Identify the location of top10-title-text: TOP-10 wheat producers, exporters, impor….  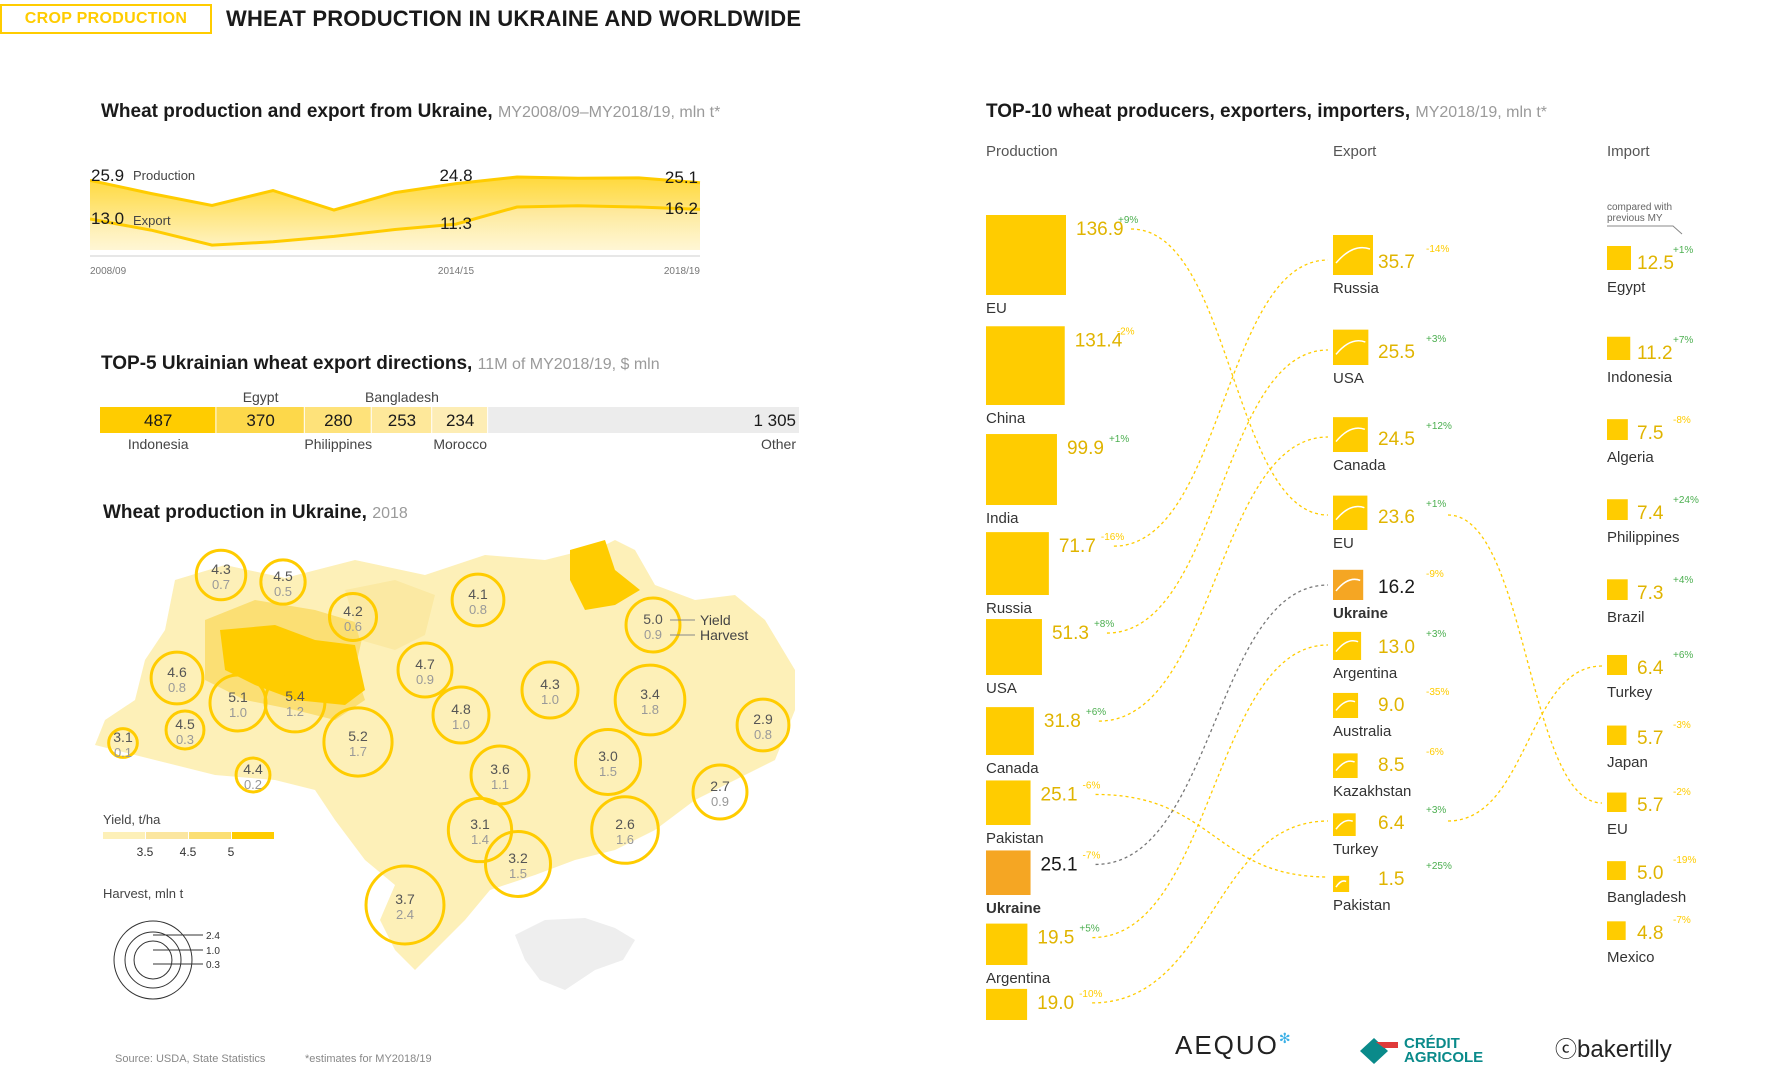
(1198, 111).